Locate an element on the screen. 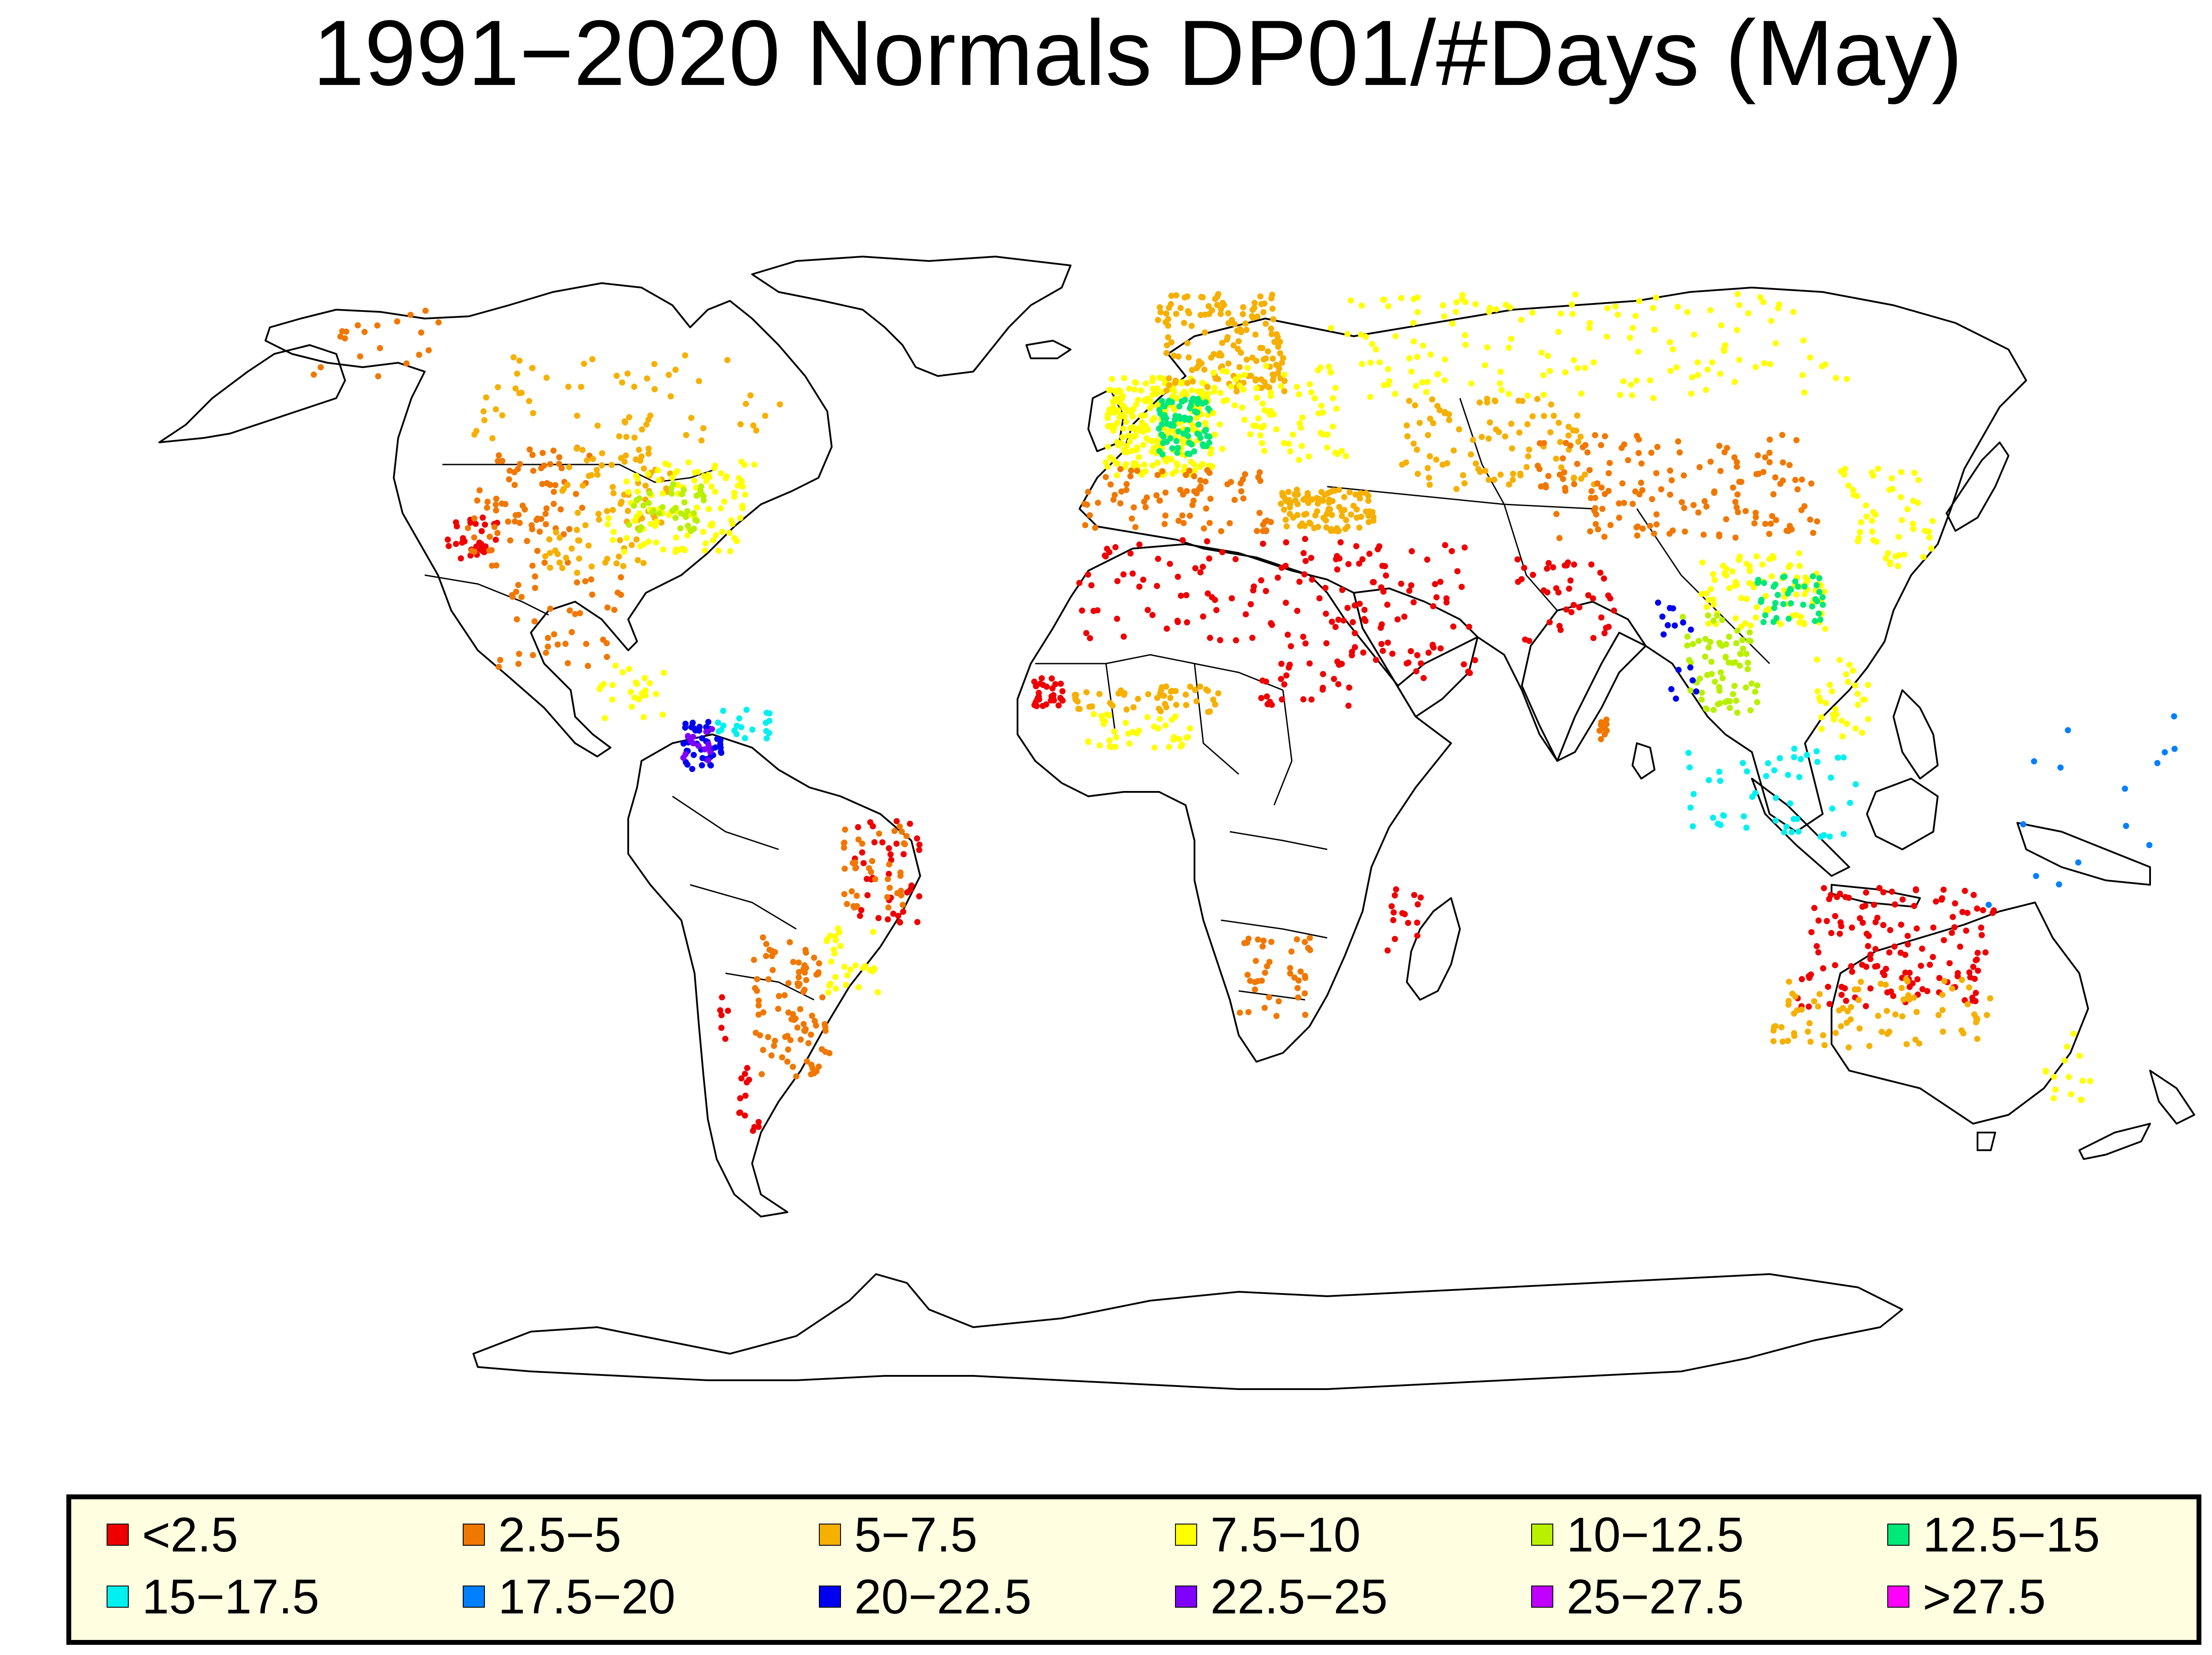  legend-label: >27.5 is located at coordinates (1985, 1596).